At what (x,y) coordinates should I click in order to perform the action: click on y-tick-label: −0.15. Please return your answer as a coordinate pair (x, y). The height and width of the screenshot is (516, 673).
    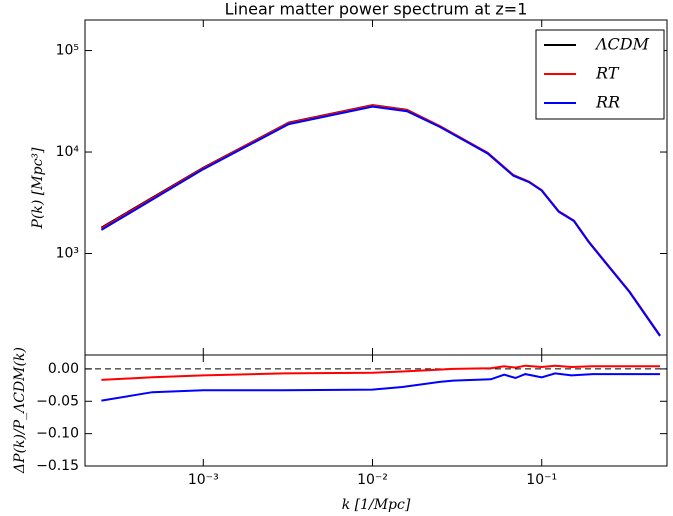
    Looking at the image, I should click on (57, 466).